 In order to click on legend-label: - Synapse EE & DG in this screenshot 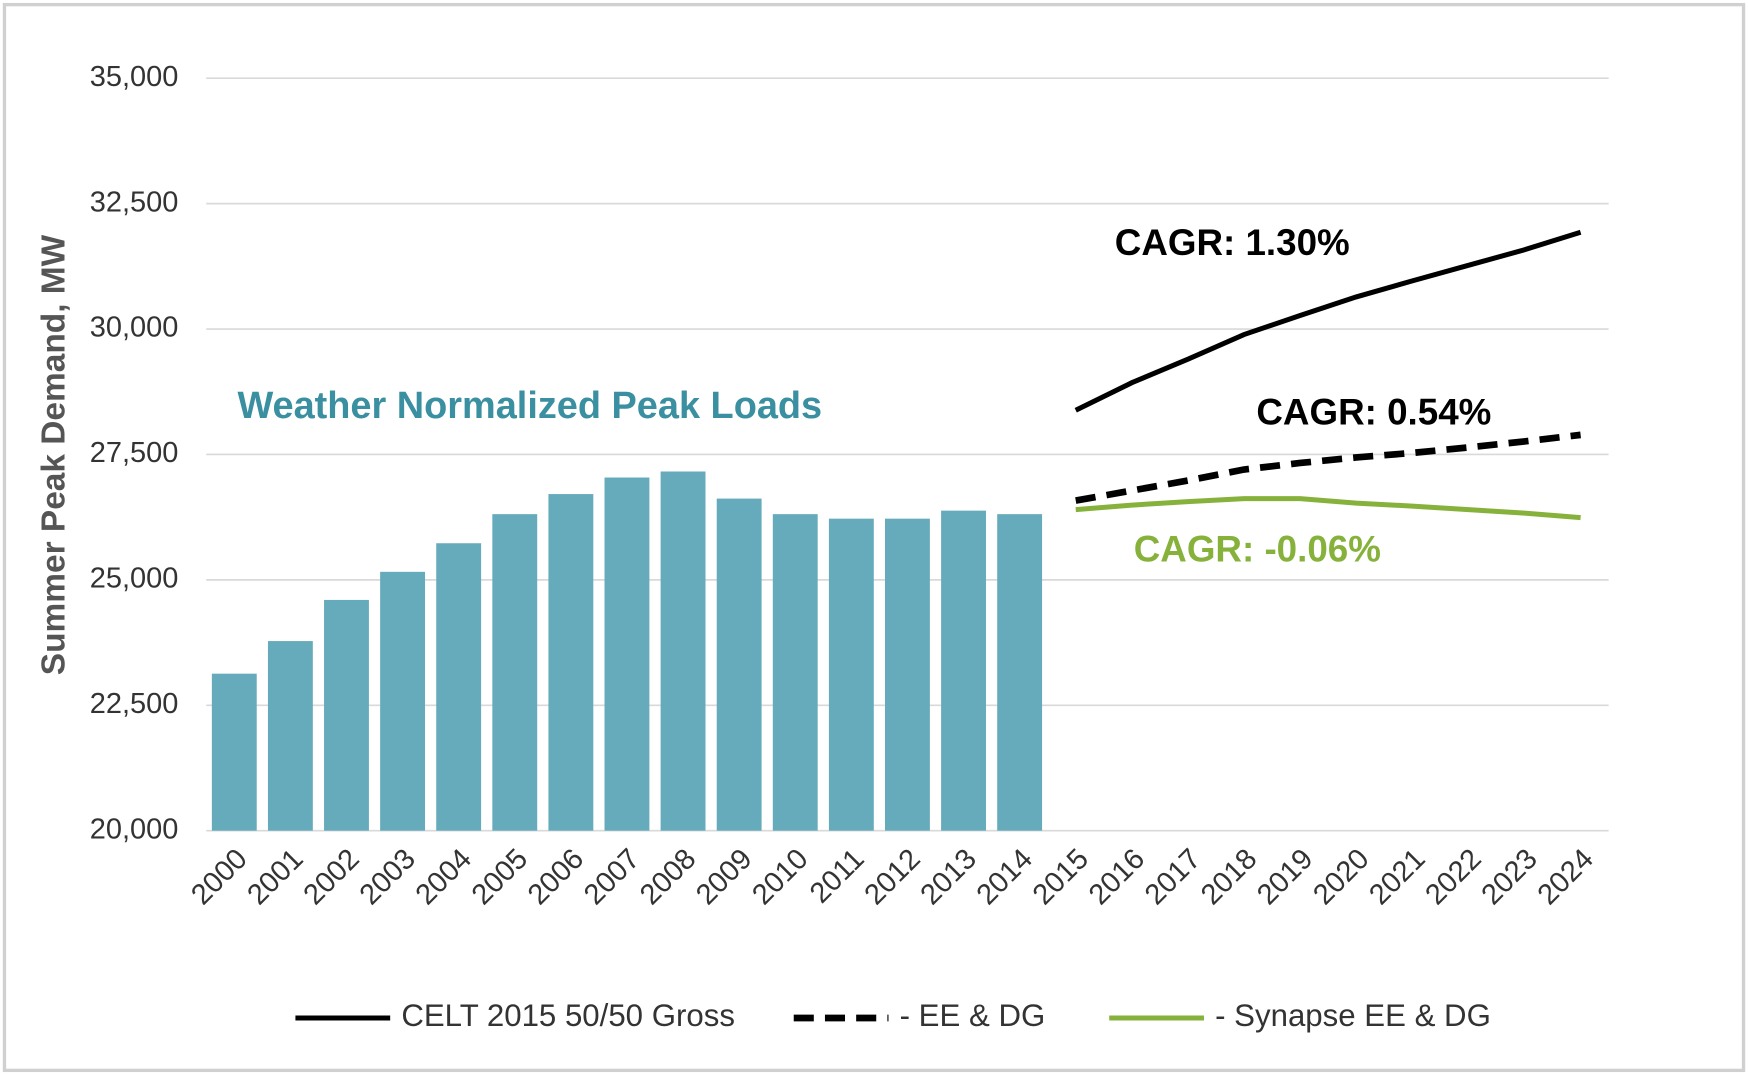, I will do `click(1353, 1015)`.